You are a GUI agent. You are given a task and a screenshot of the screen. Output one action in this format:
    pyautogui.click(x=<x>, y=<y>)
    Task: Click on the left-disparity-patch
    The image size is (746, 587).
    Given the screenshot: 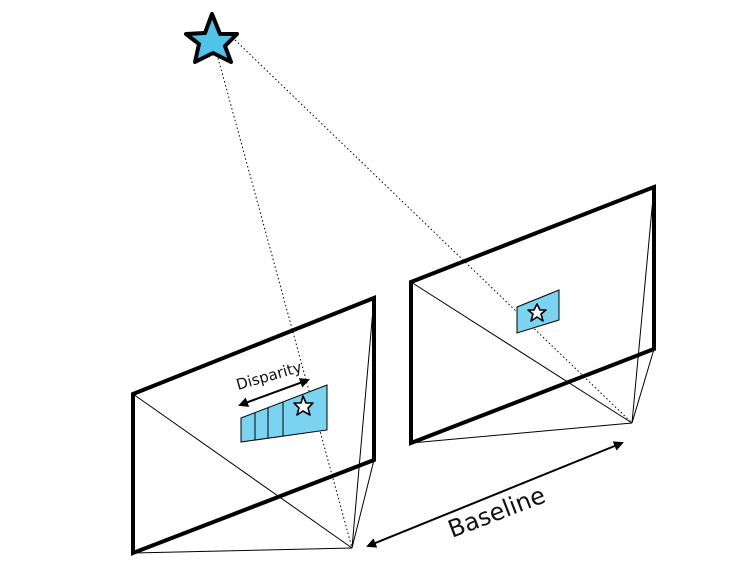 What is the action you would take?
    pyautogui.click(x=284, y=413)
    